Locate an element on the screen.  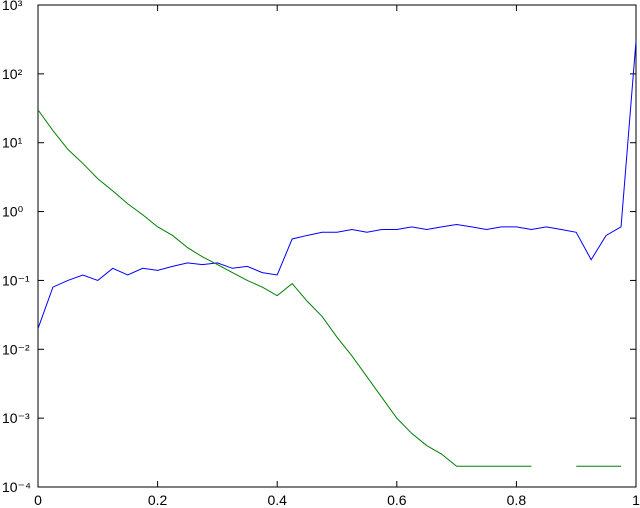
x-tick-label: 1 is located at coordinates (636, 500).